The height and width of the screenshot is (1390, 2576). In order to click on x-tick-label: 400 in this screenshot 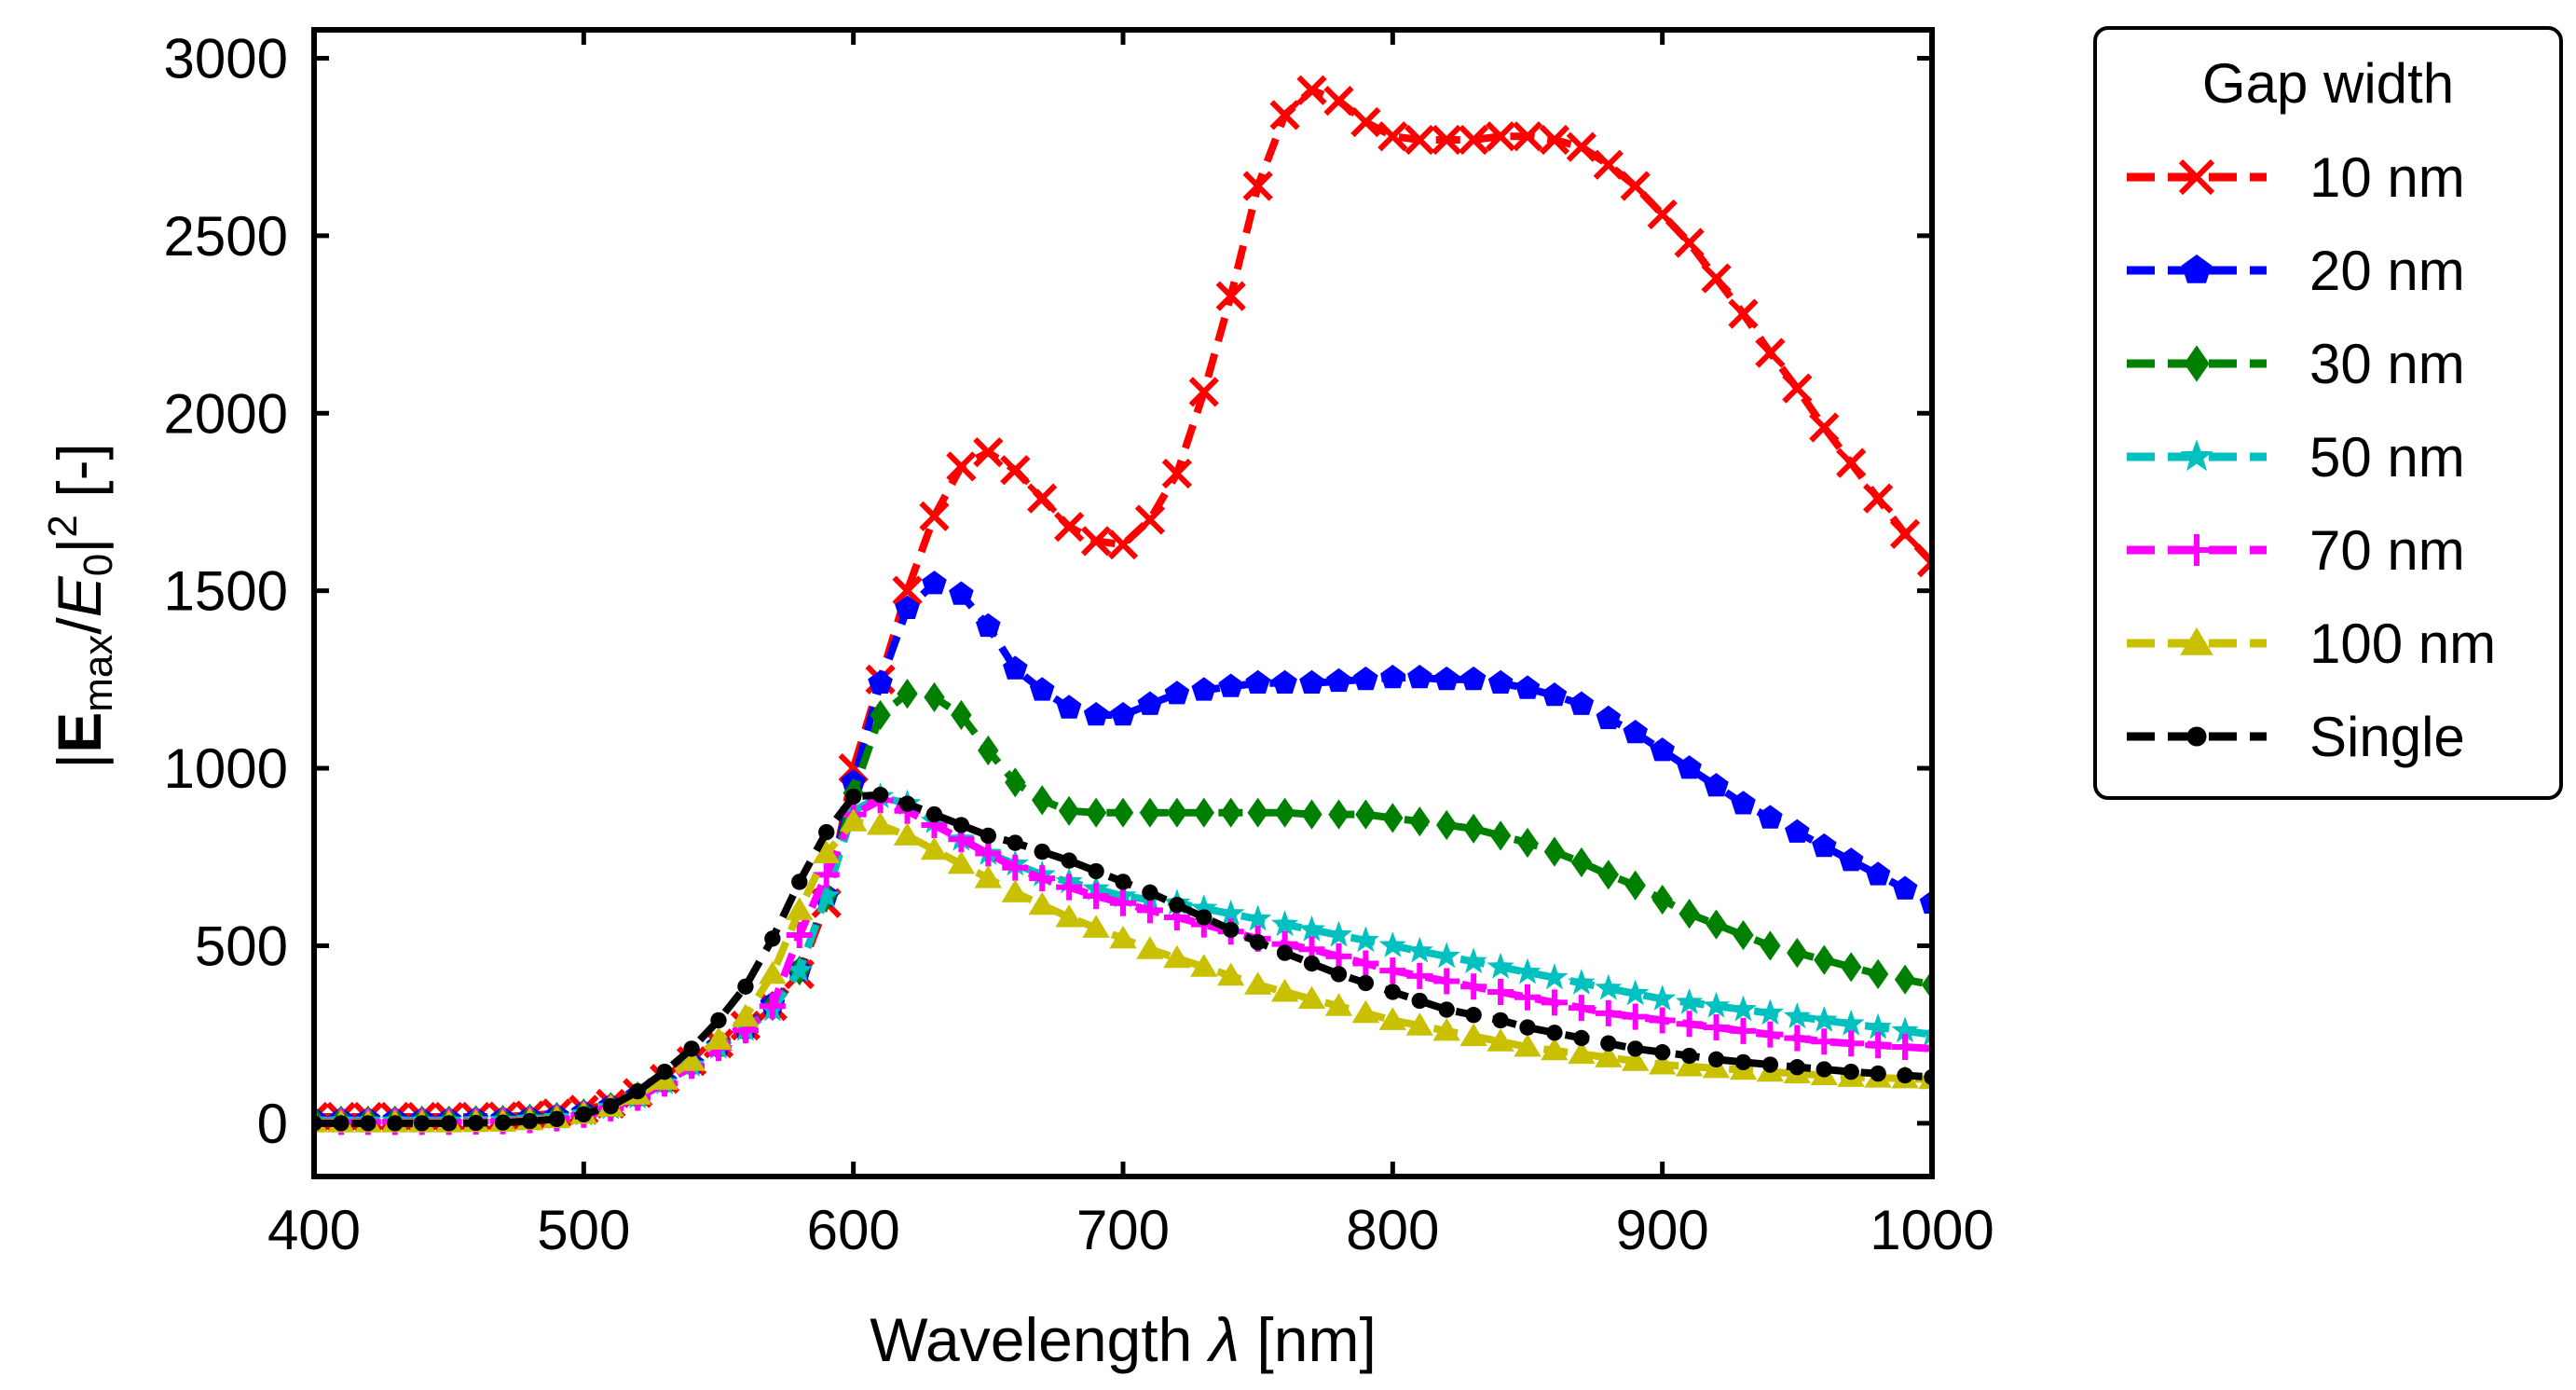, I will do `click(314, 1230)`.